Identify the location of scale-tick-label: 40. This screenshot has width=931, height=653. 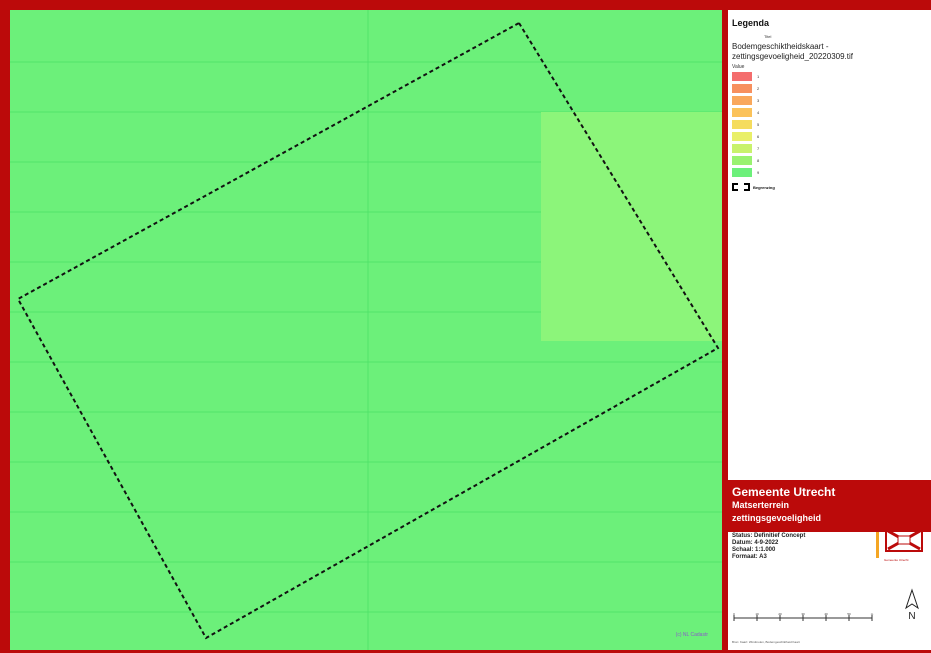
(826, 614).